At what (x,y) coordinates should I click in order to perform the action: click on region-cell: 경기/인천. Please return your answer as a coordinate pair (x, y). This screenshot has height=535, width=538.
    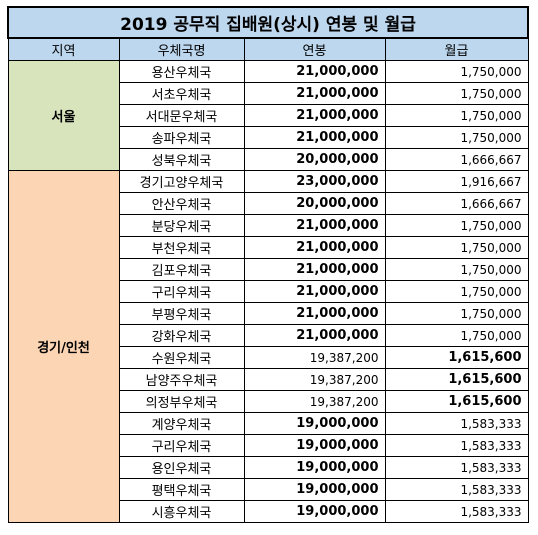
    Looking at the image, I should click on (63, 346).